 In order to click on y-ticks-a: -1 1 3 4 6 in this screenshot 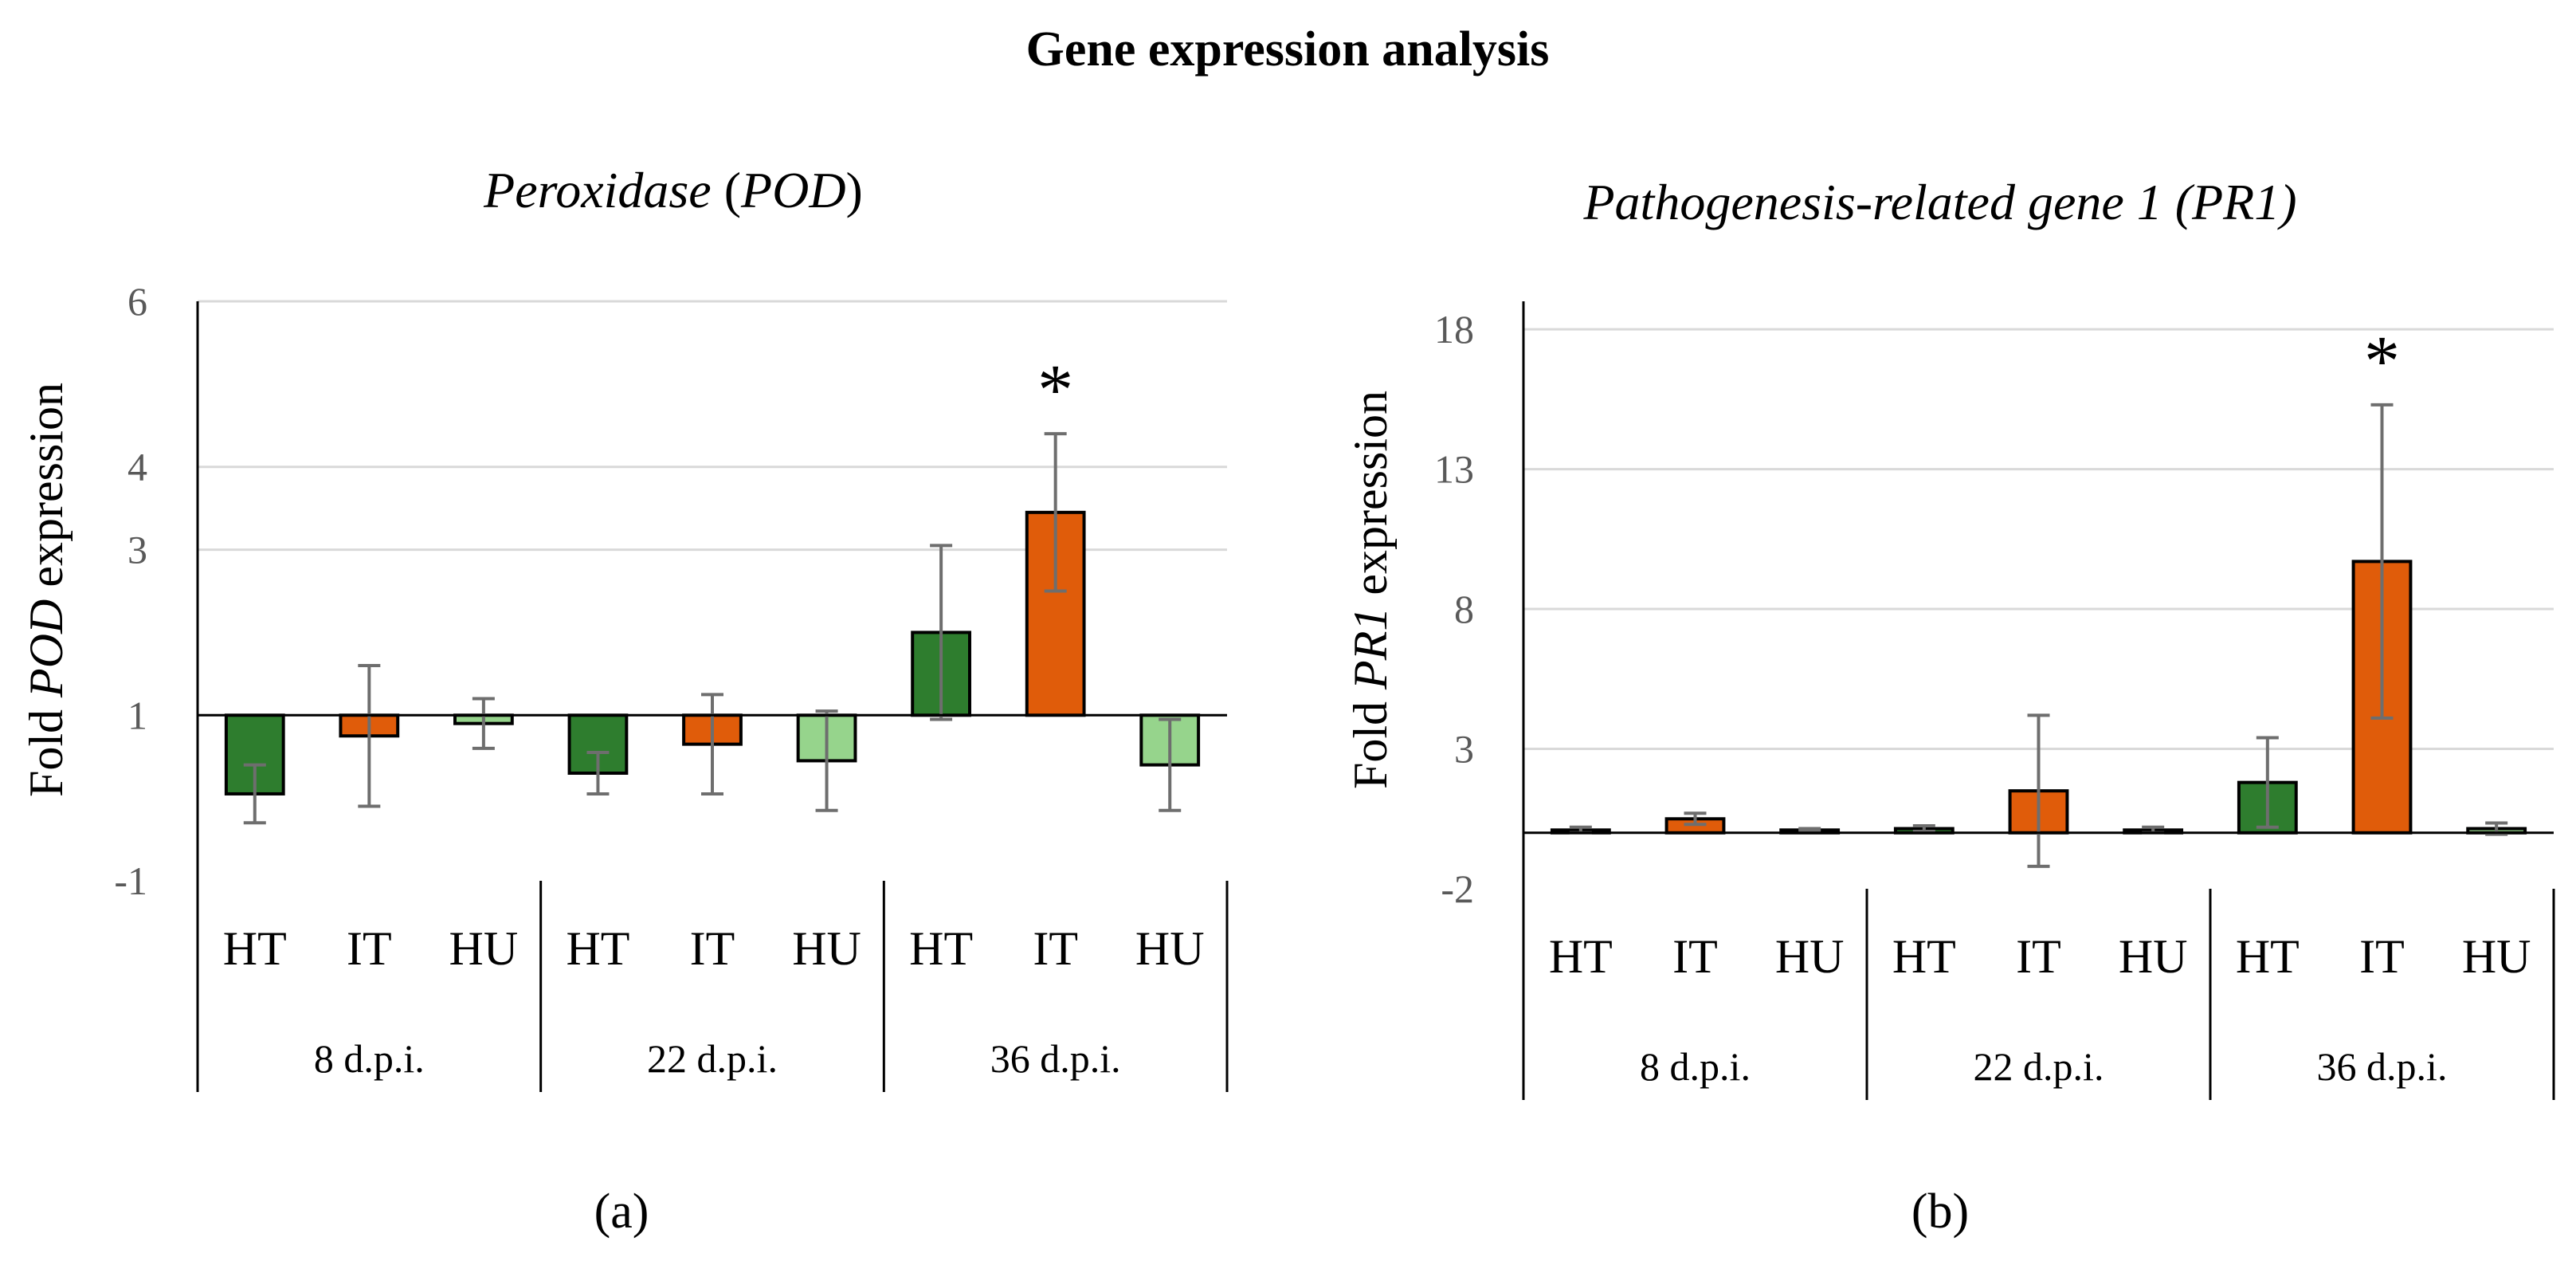, I will do `click(130, 591)`.